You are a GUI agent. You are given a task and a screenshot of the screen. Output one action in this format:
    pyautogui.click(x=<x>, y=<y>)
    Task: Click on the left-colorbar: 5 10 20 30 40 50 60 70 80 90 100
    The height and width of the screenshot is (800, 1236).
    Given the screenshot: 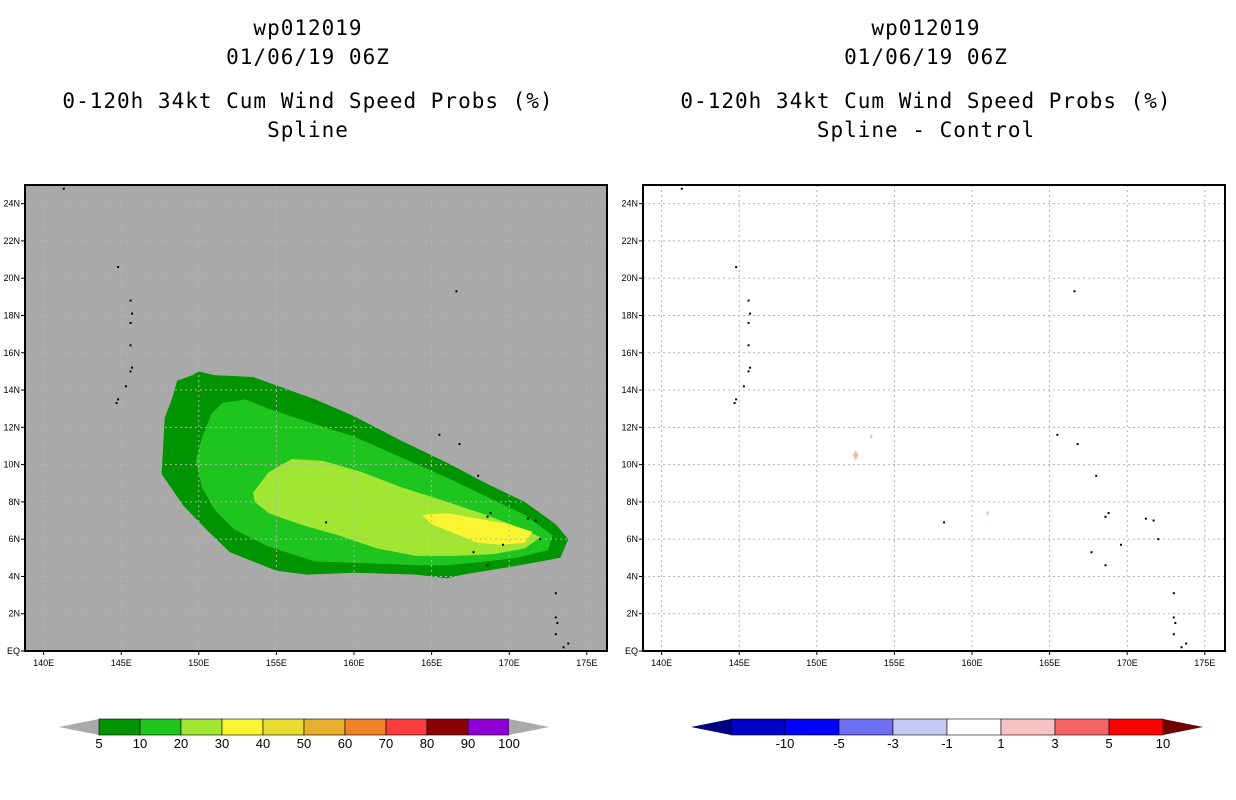 What is the action you would take?
    pyautogui.click(x=304, y=734)
    